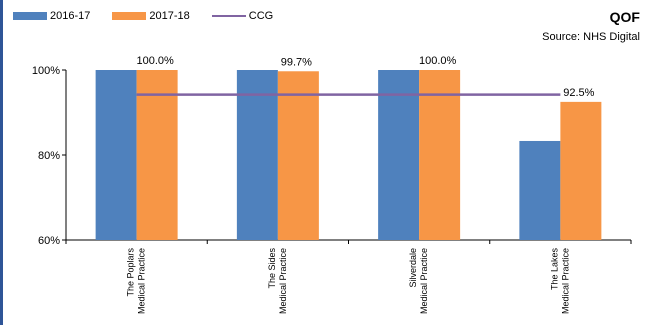 The height and width of the screenshot is (325, 648). I want to click on x-category-label: The SidesMedical Practice, so click(277, 281).